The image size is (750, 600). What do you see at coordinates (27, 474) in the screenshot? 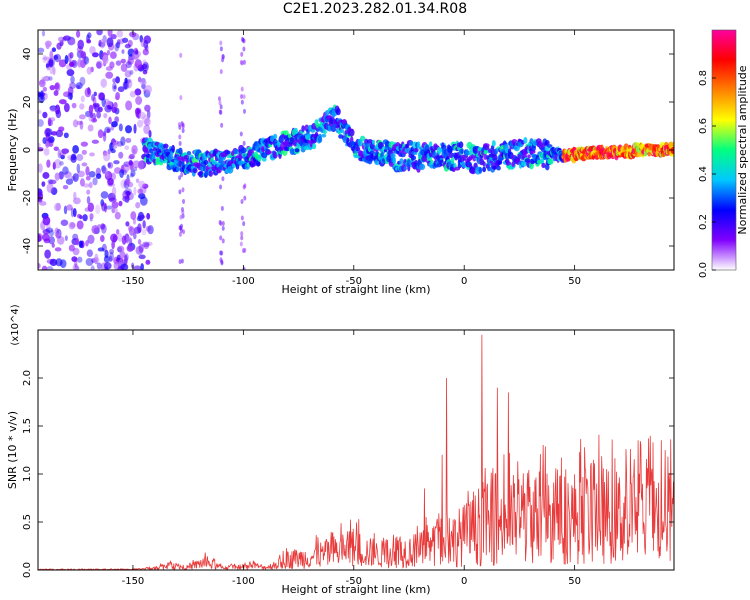
I see `y-tick-label: 1.0` at bounding box center [27, 474].